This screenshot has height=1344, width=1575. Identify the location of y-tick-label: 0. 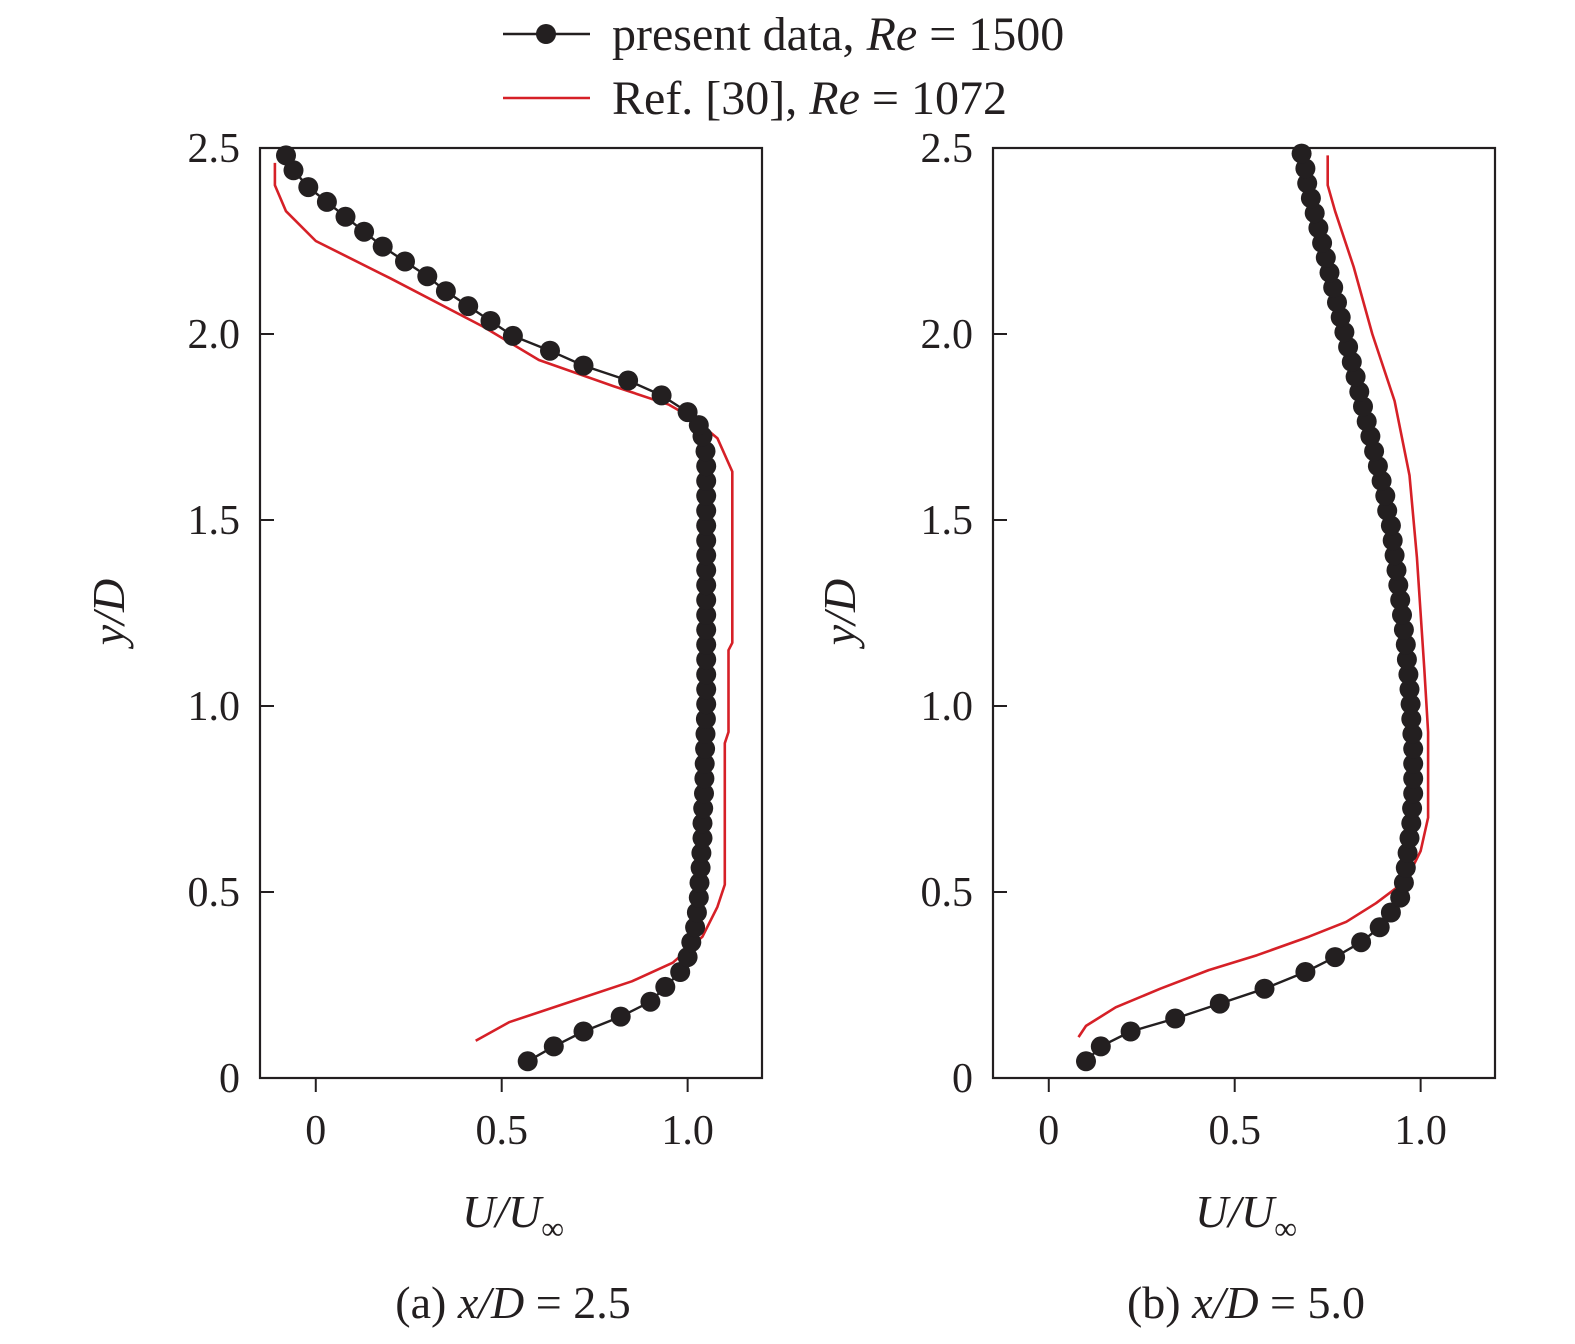
(962, 1079).